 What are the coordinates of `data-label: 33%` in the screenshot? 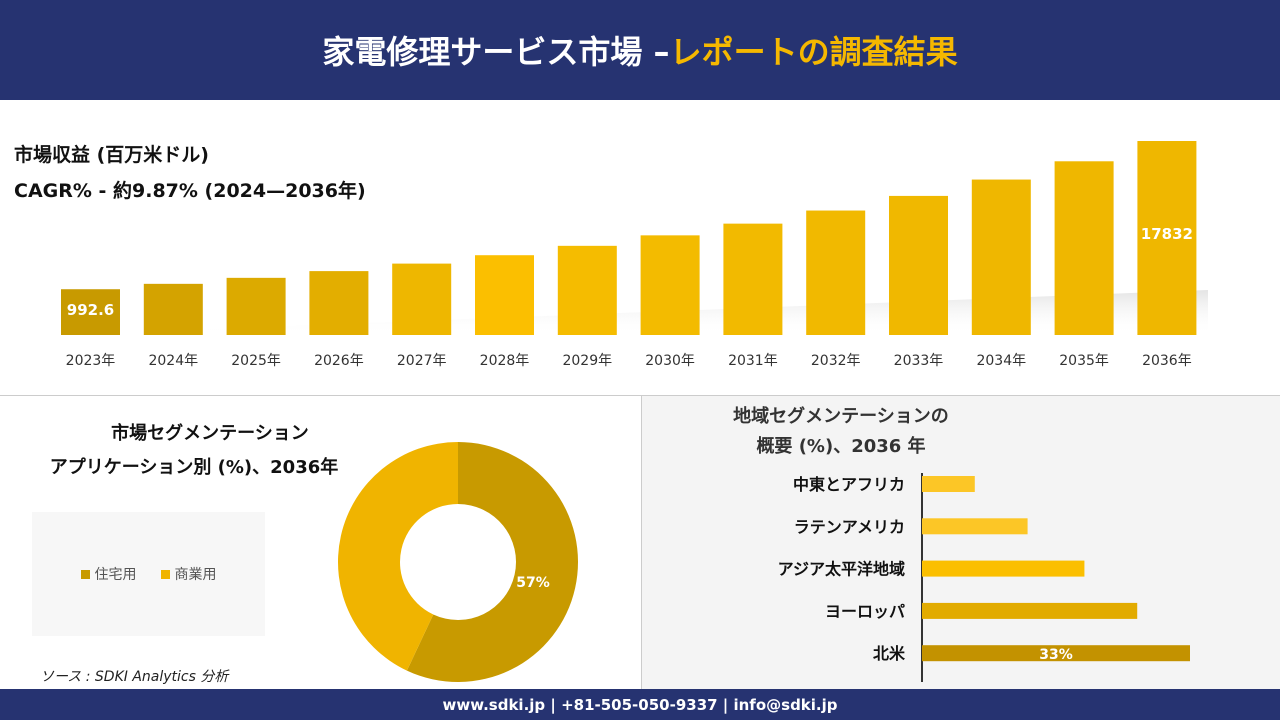 It's located at (1056, 655).